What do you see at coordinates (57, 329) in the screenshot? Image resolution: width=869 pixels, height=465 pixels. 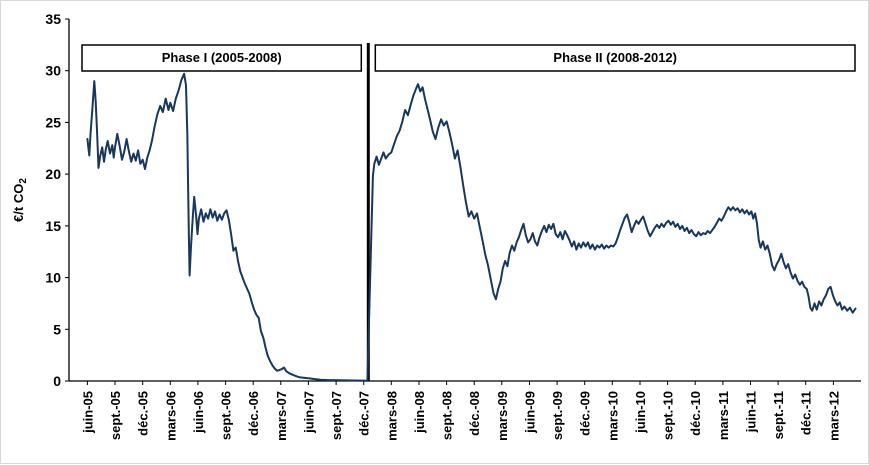 I see `y-tick-label: 5` at bounding box center [57, 329].